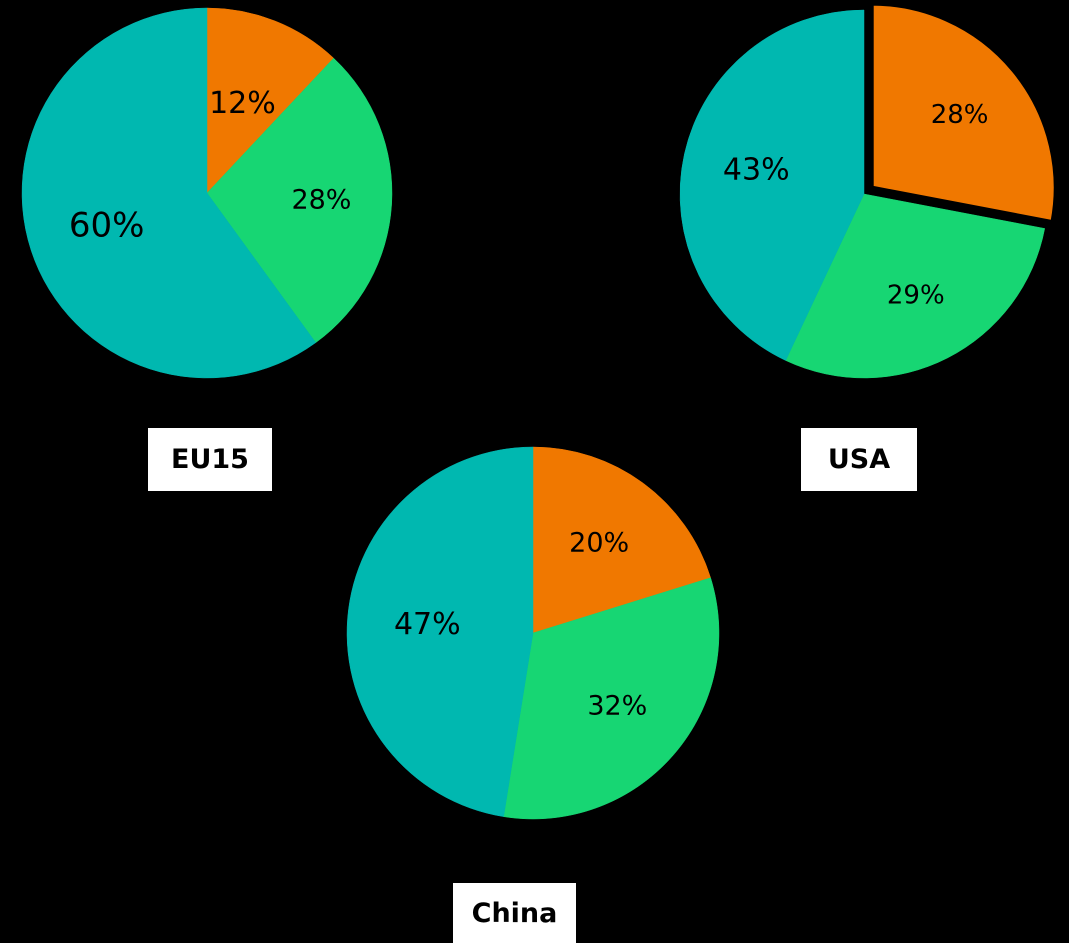 The width and height of the screenshot is (1069, 943). Describe the element at coordinates (210, 459) in the screenshot. I see `pie-title-eu15: EU15` at that location.